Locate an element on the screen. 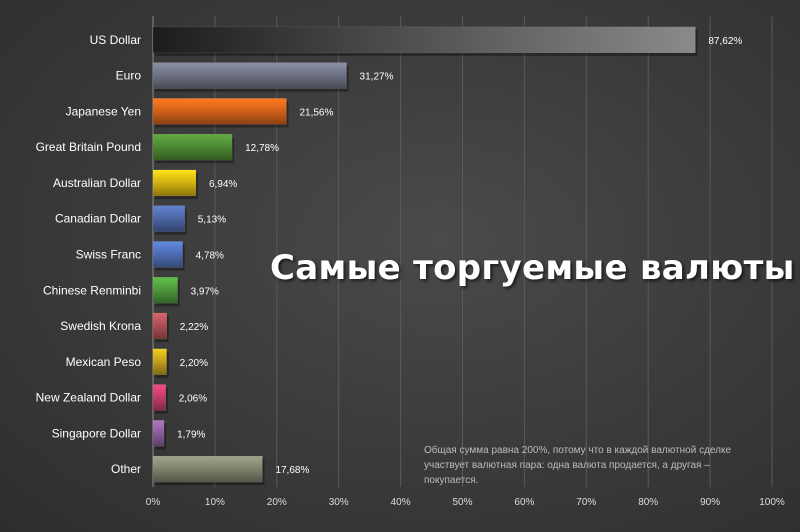 Image resolution: width=800 pixels, height=532 pixels. data-label: 6,94% is located at coordinates (223, 184).